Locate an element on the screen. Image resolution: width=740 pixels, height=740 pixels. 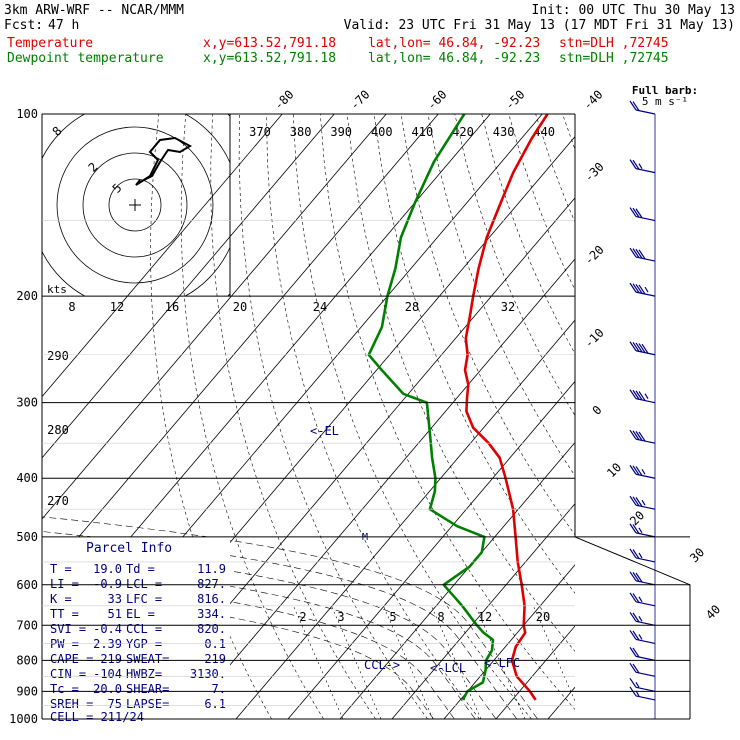
legend-dew-latlon: lat,lon= 46.84, -92.23 is located at coordinates (454, 58).